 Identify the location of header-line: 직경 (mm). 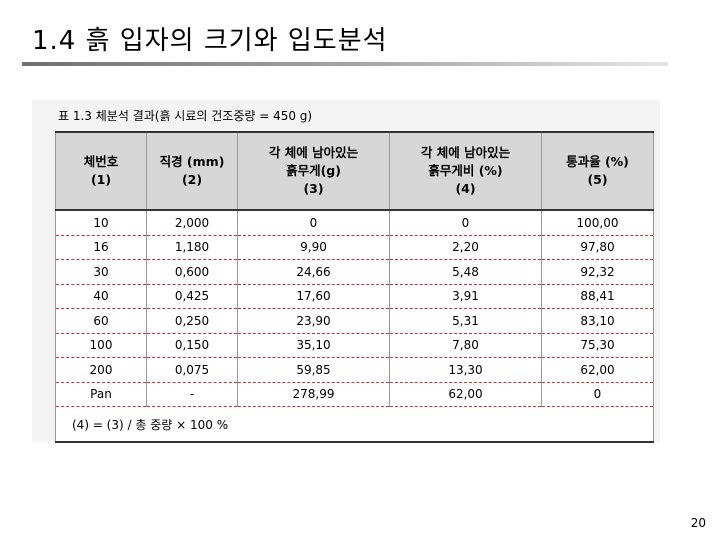
(192, 161).